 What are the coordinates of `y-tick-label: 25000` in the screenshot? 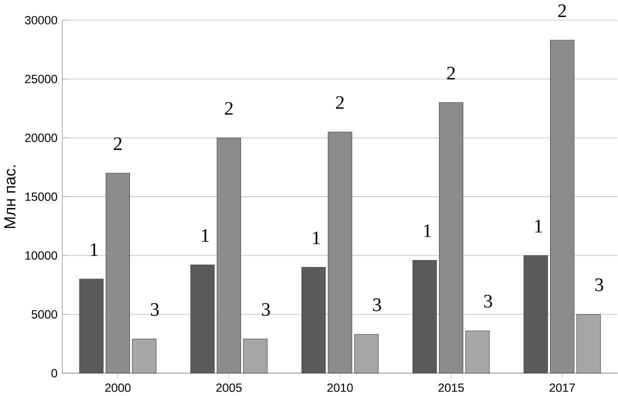 It's located at (41, 79).